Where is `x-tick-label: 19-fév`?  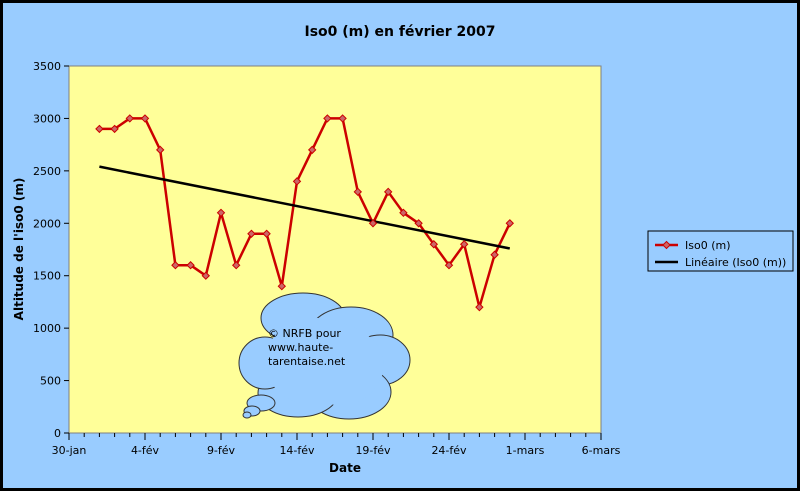 x-tick-label: 19-fév is located at coordinates (373, 450).